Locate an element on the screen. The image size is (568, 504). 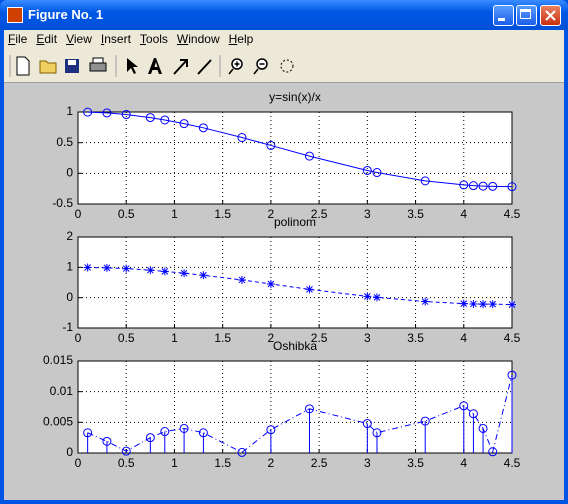
line-button is located at coordinates (204, 67).